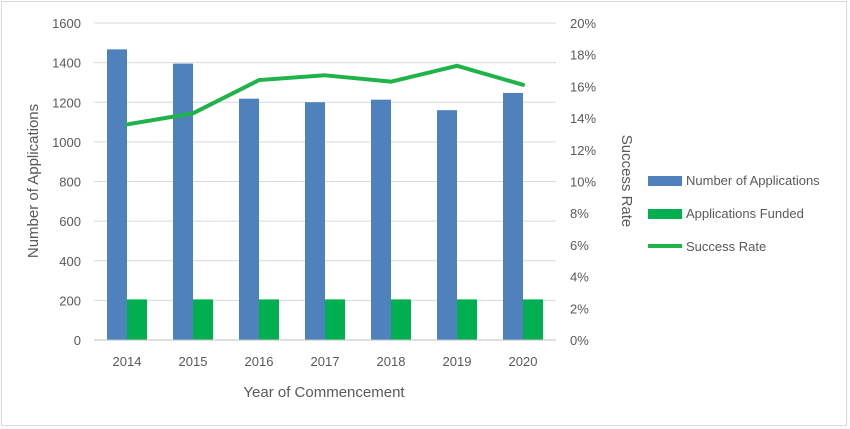 The image size is (850, 429). I want to click on x-tick-label: 2016, so click(259, 361).